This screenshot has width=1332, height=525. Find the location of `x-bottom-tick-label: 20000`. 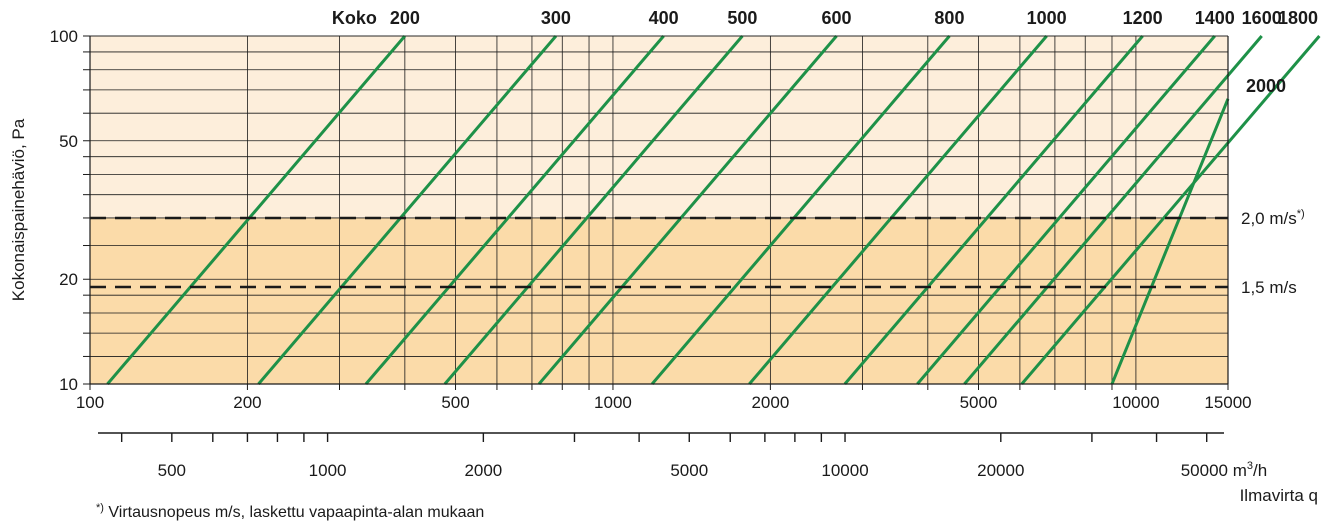

x-bottom-tick-label: 20000 is located at coordinates (1000, 470).